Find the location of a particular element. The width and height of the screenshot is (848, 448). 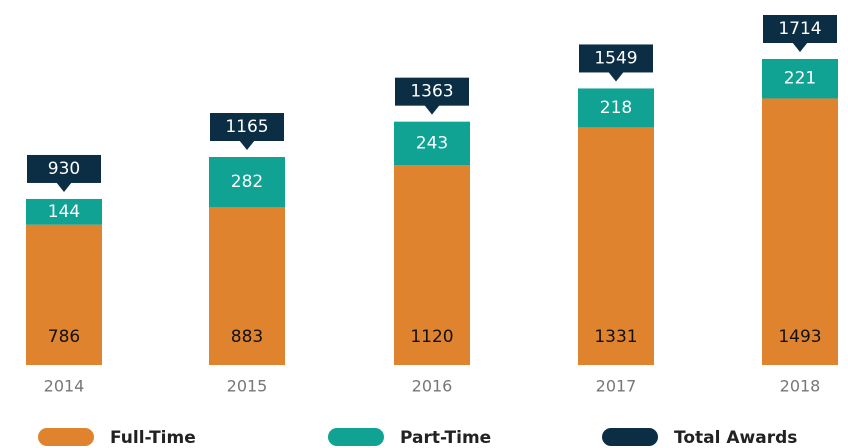

total-label: 1714 is located at coordinates (799, 29).